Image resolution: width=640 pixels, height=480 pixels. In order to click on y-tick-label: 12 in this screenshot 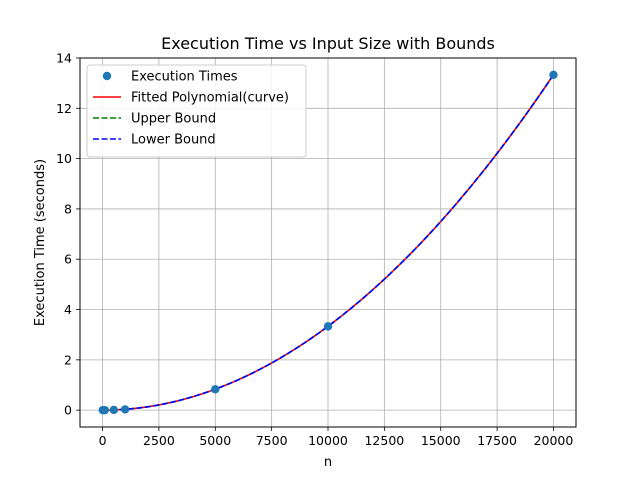, I will do `click(64, 108)`.